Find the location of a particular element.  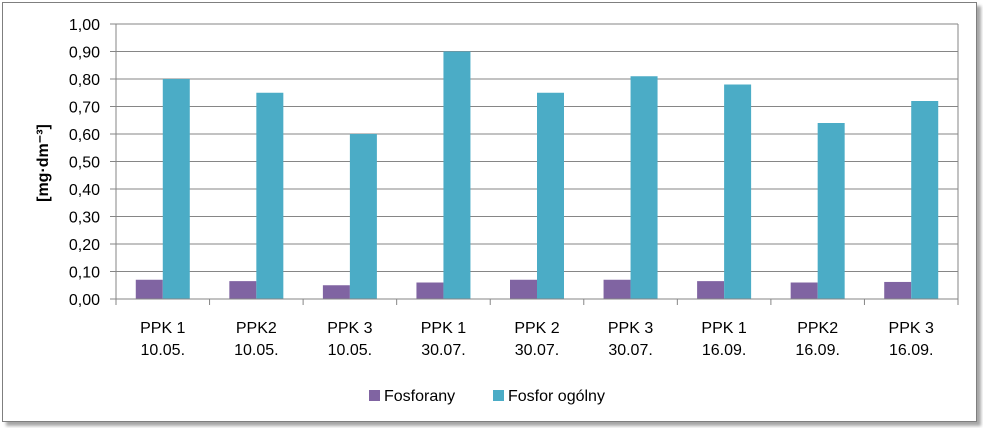

y-tick-label: 0,50 is located at coordinates (84, 163).